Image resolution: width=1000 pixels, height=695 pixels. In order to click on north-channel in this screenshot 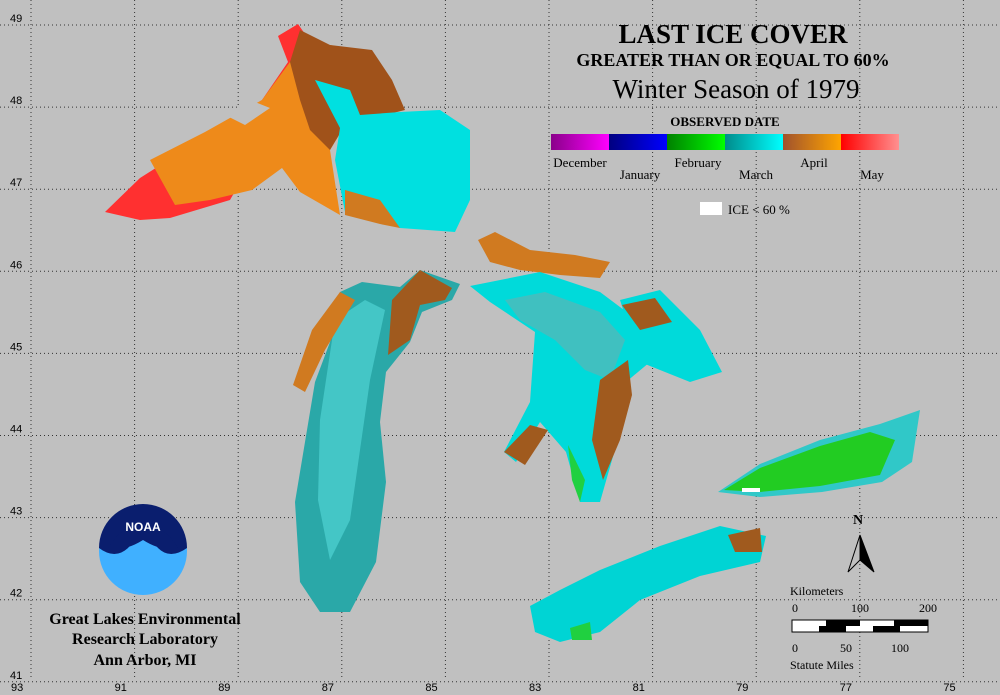, I will do `click(544, 255)`.